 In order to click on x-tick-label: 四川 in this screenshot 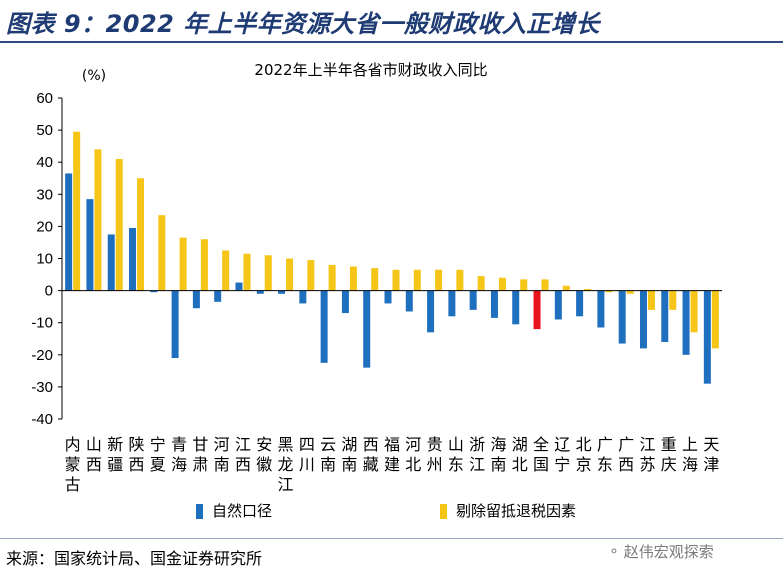, I will do `click(307, 454)`.